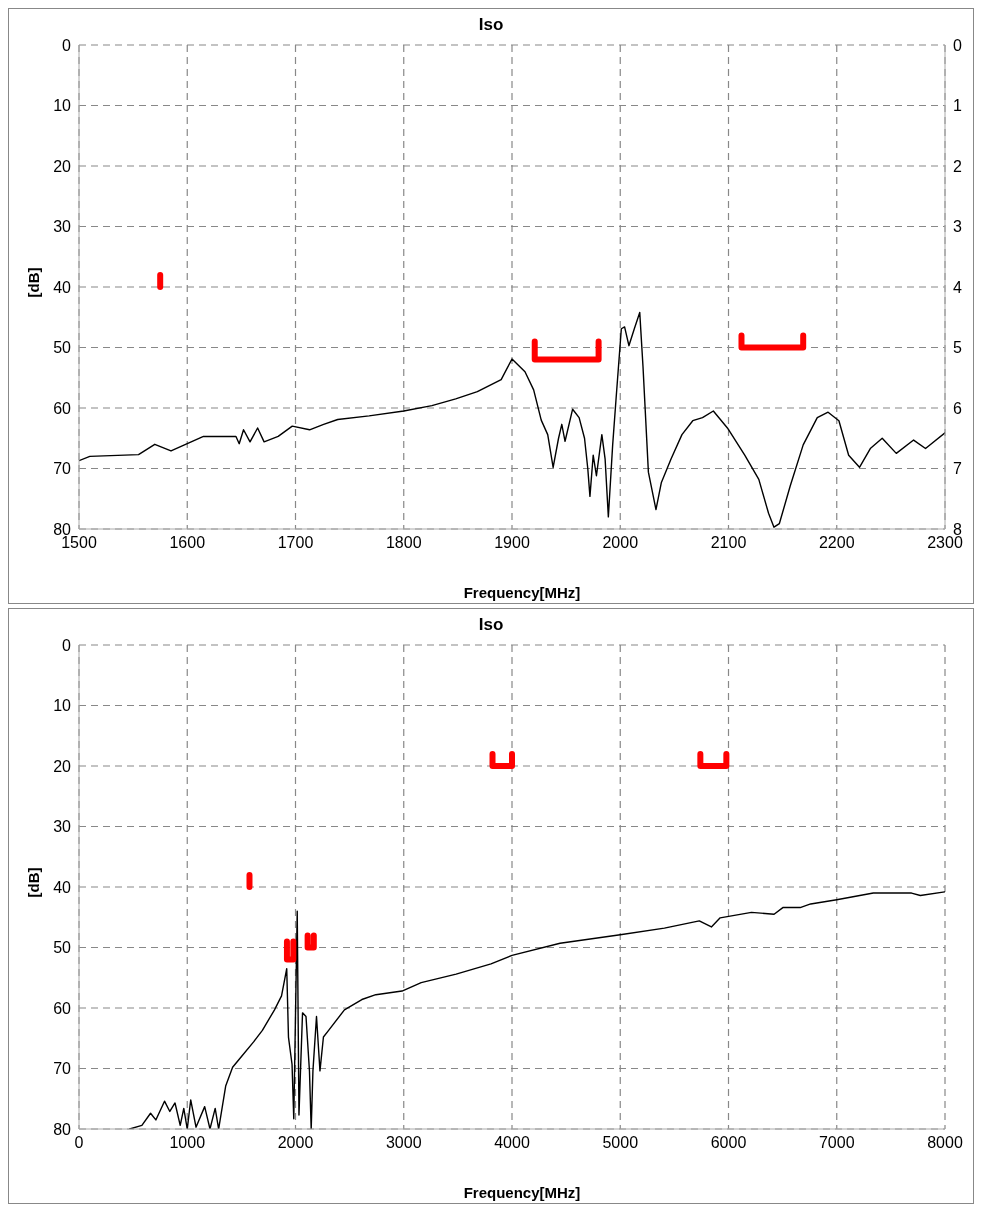 The image size is (982, 1209). Describe the element at coordinates (957, 408) in the screenshot. I see `y2-tick-label: 6` at that location.